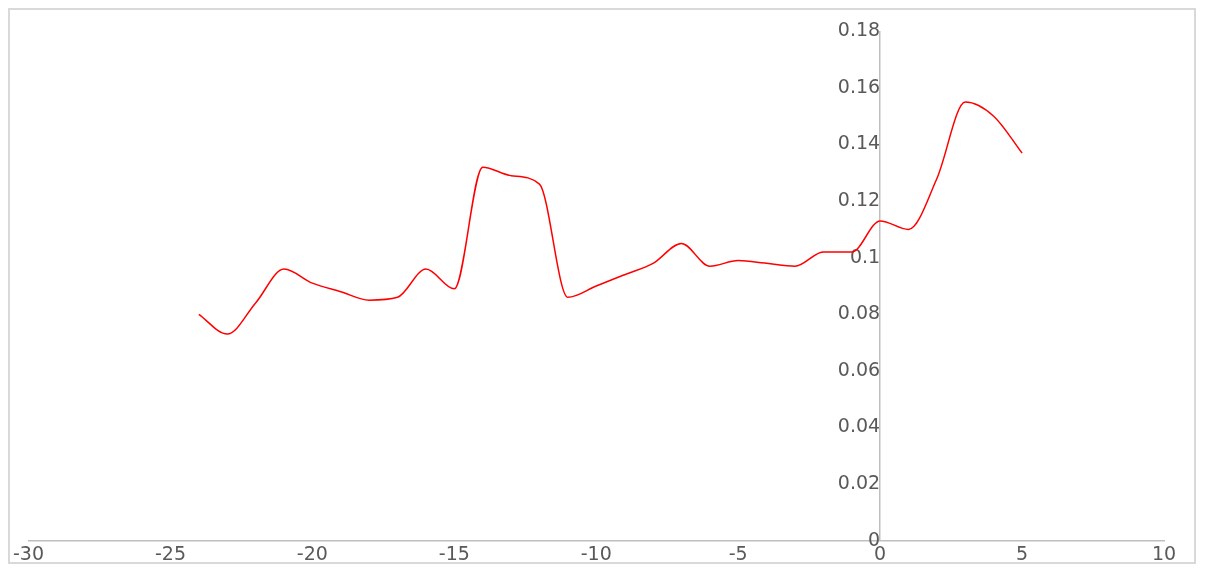 This screenshot has height=576, width=1206. I want to click on x-tick-label: 10, so click(1164, 552).